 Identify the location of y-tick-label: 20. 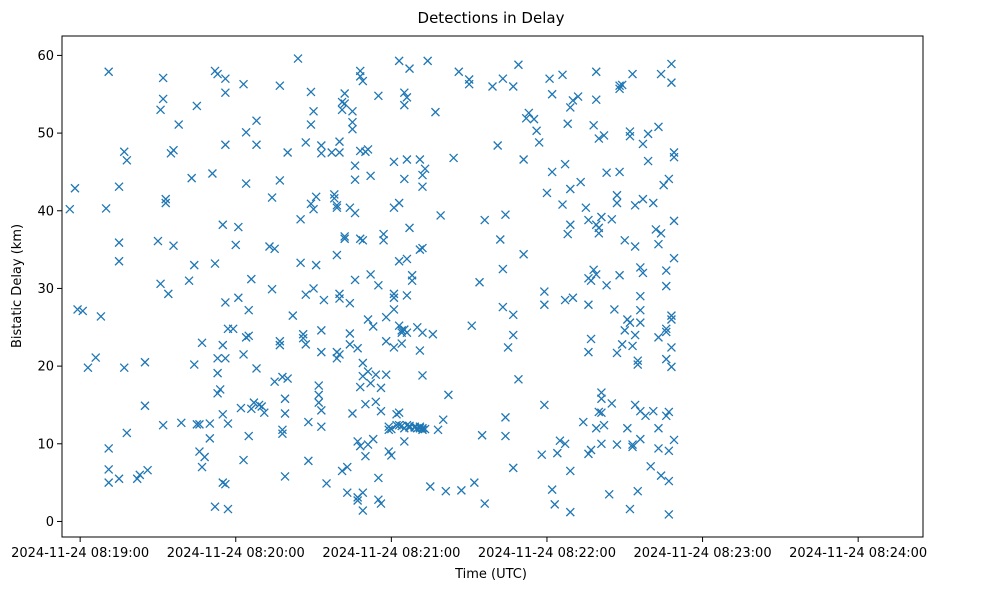
(45, 367).